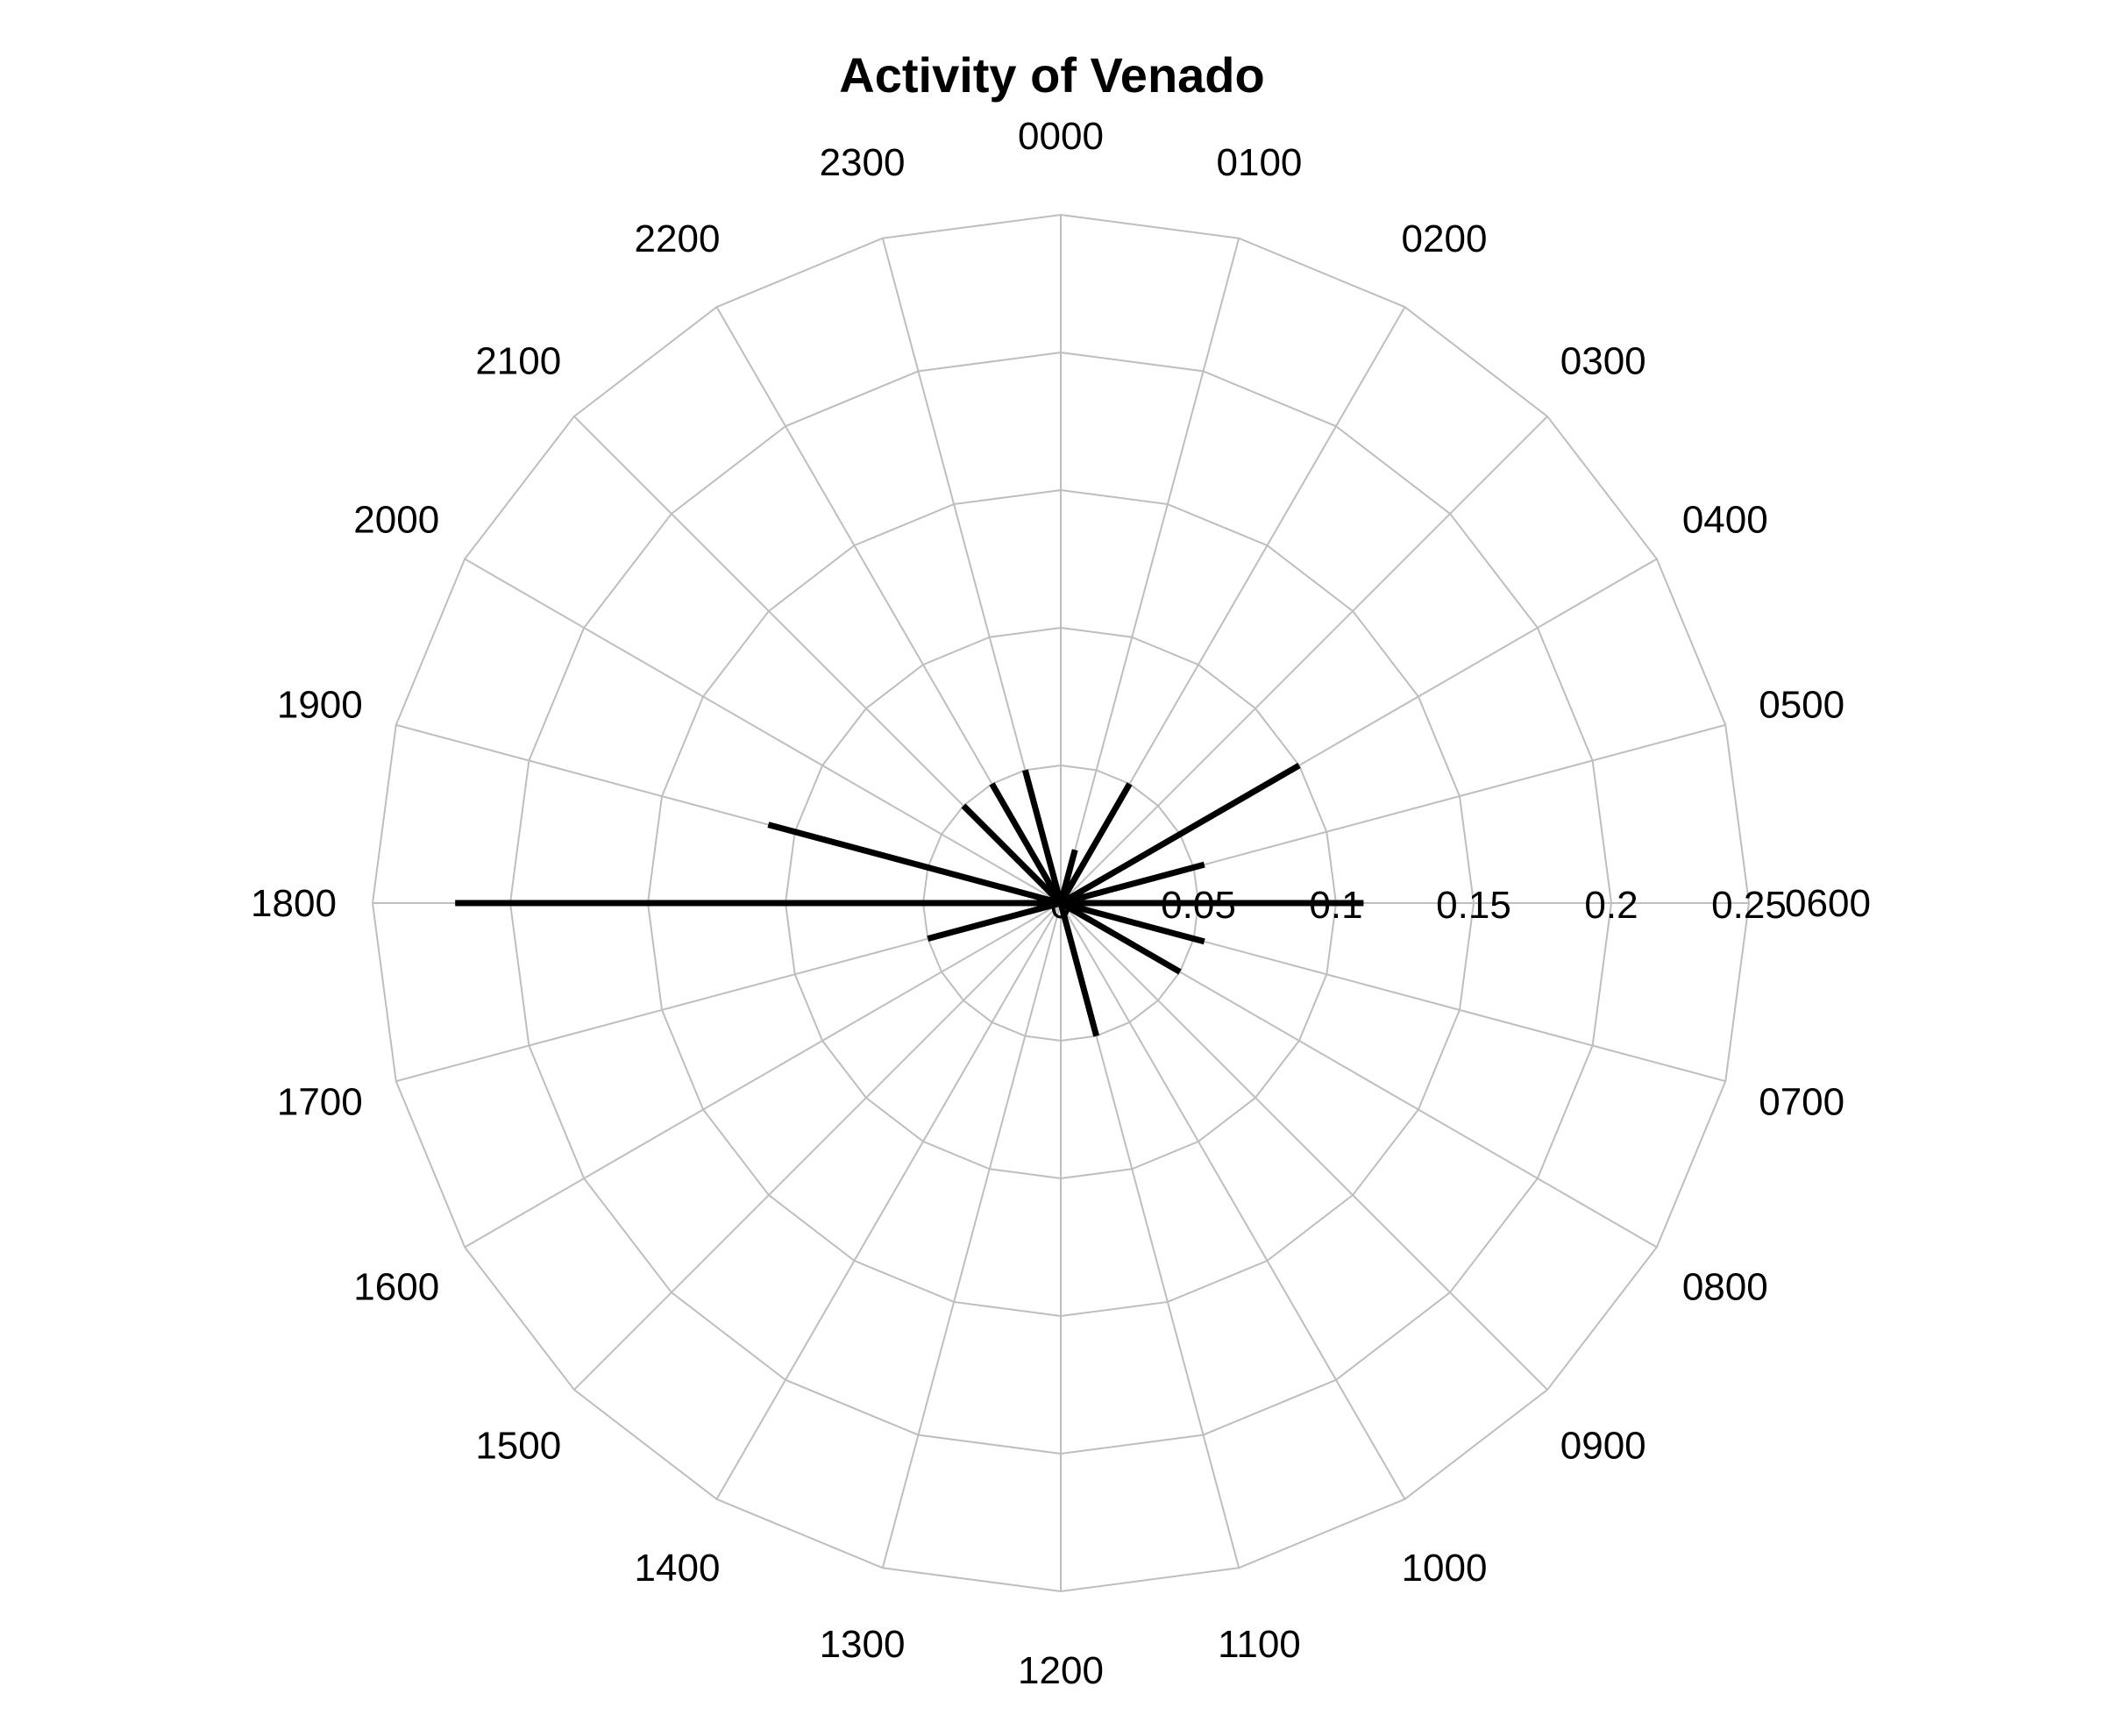 The width and height of the screenshot is (2104, 1736). Describe the element at coordinates (518, 1446) in the screenshot. I see `hour-label-1500: 1500` at that location.